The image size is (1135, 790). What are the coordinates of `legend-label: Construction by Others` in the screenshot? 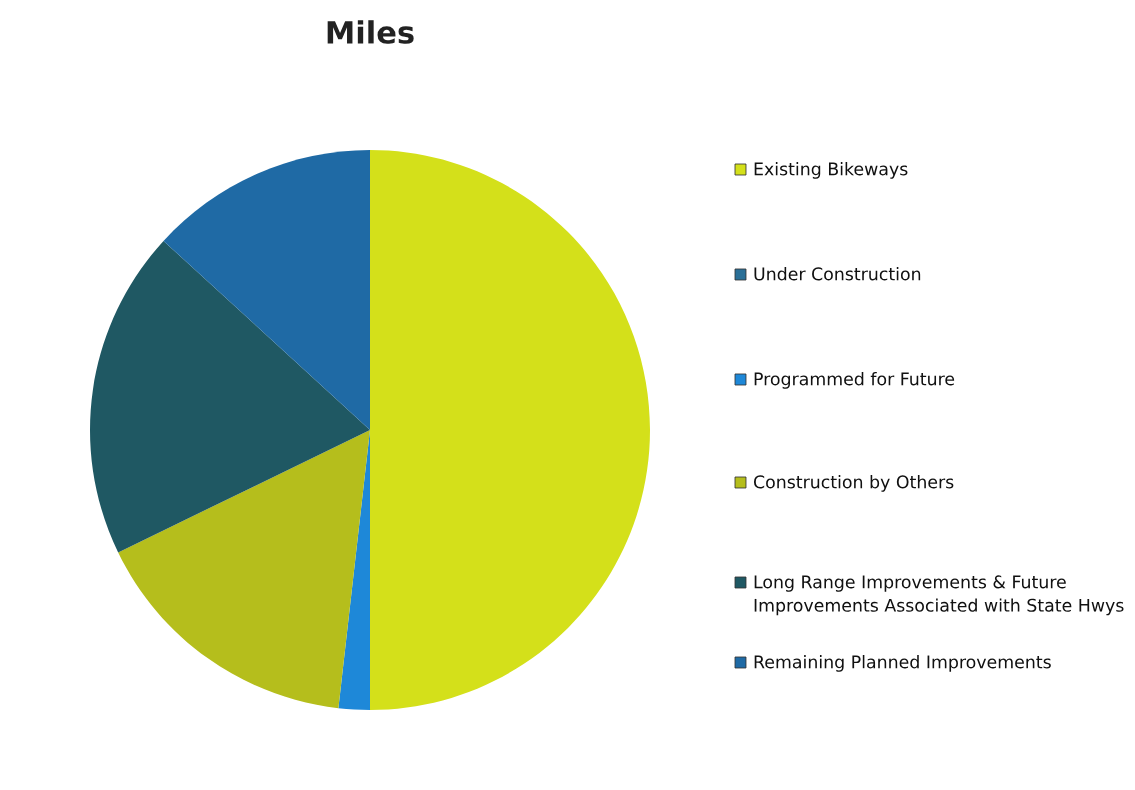 It's located at (853, 483).